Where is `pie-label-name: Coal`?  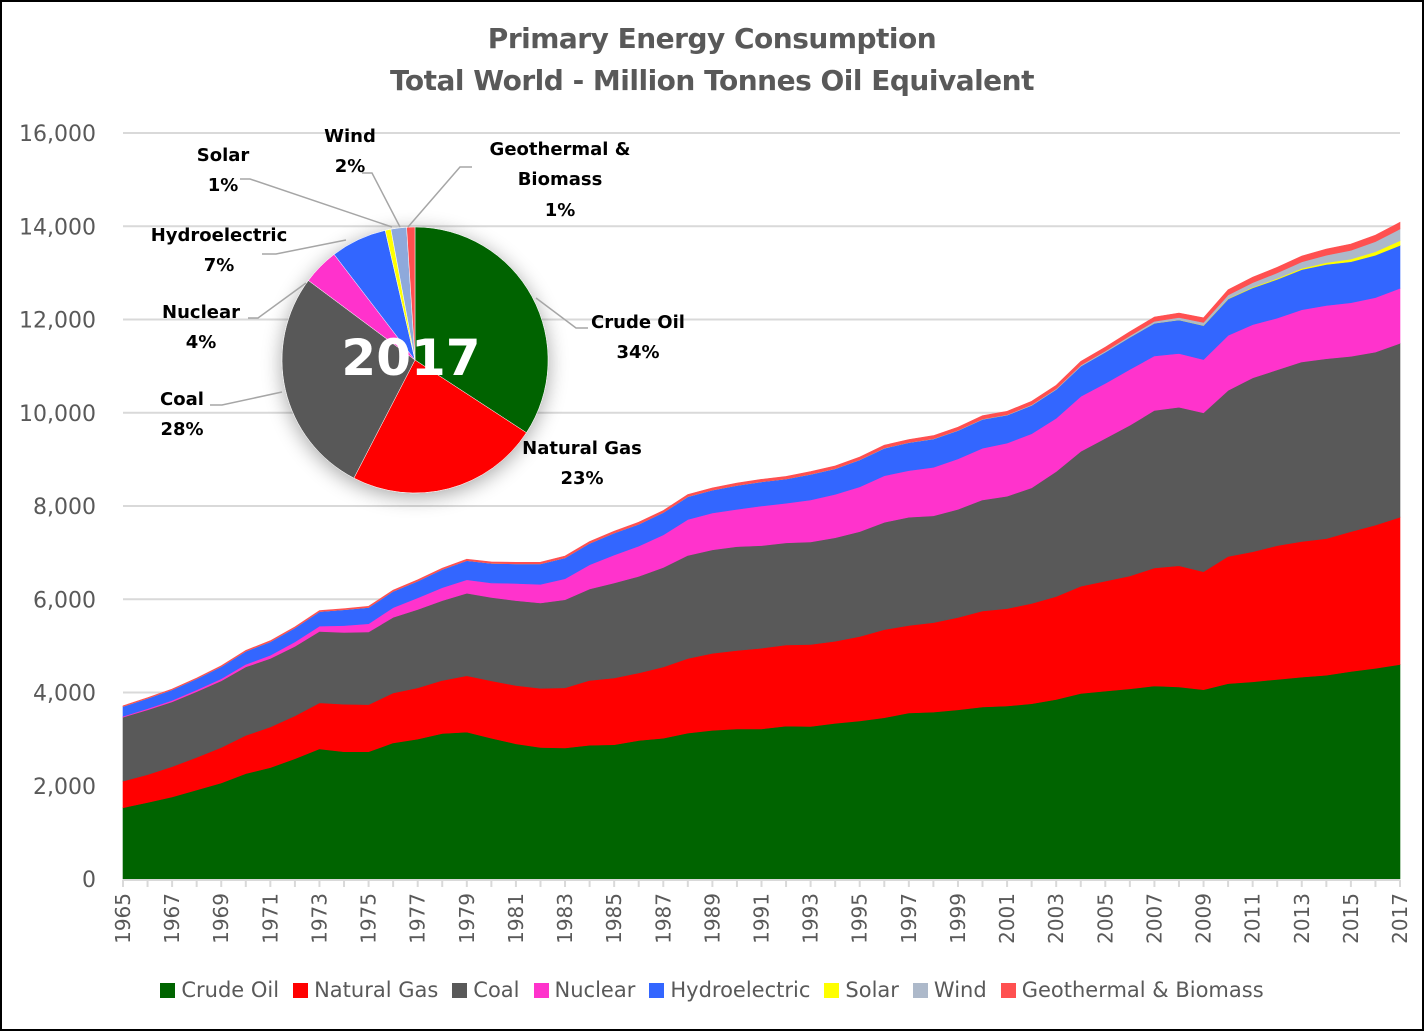 pie-label-name: Coal is located at coordinates (182, 399).